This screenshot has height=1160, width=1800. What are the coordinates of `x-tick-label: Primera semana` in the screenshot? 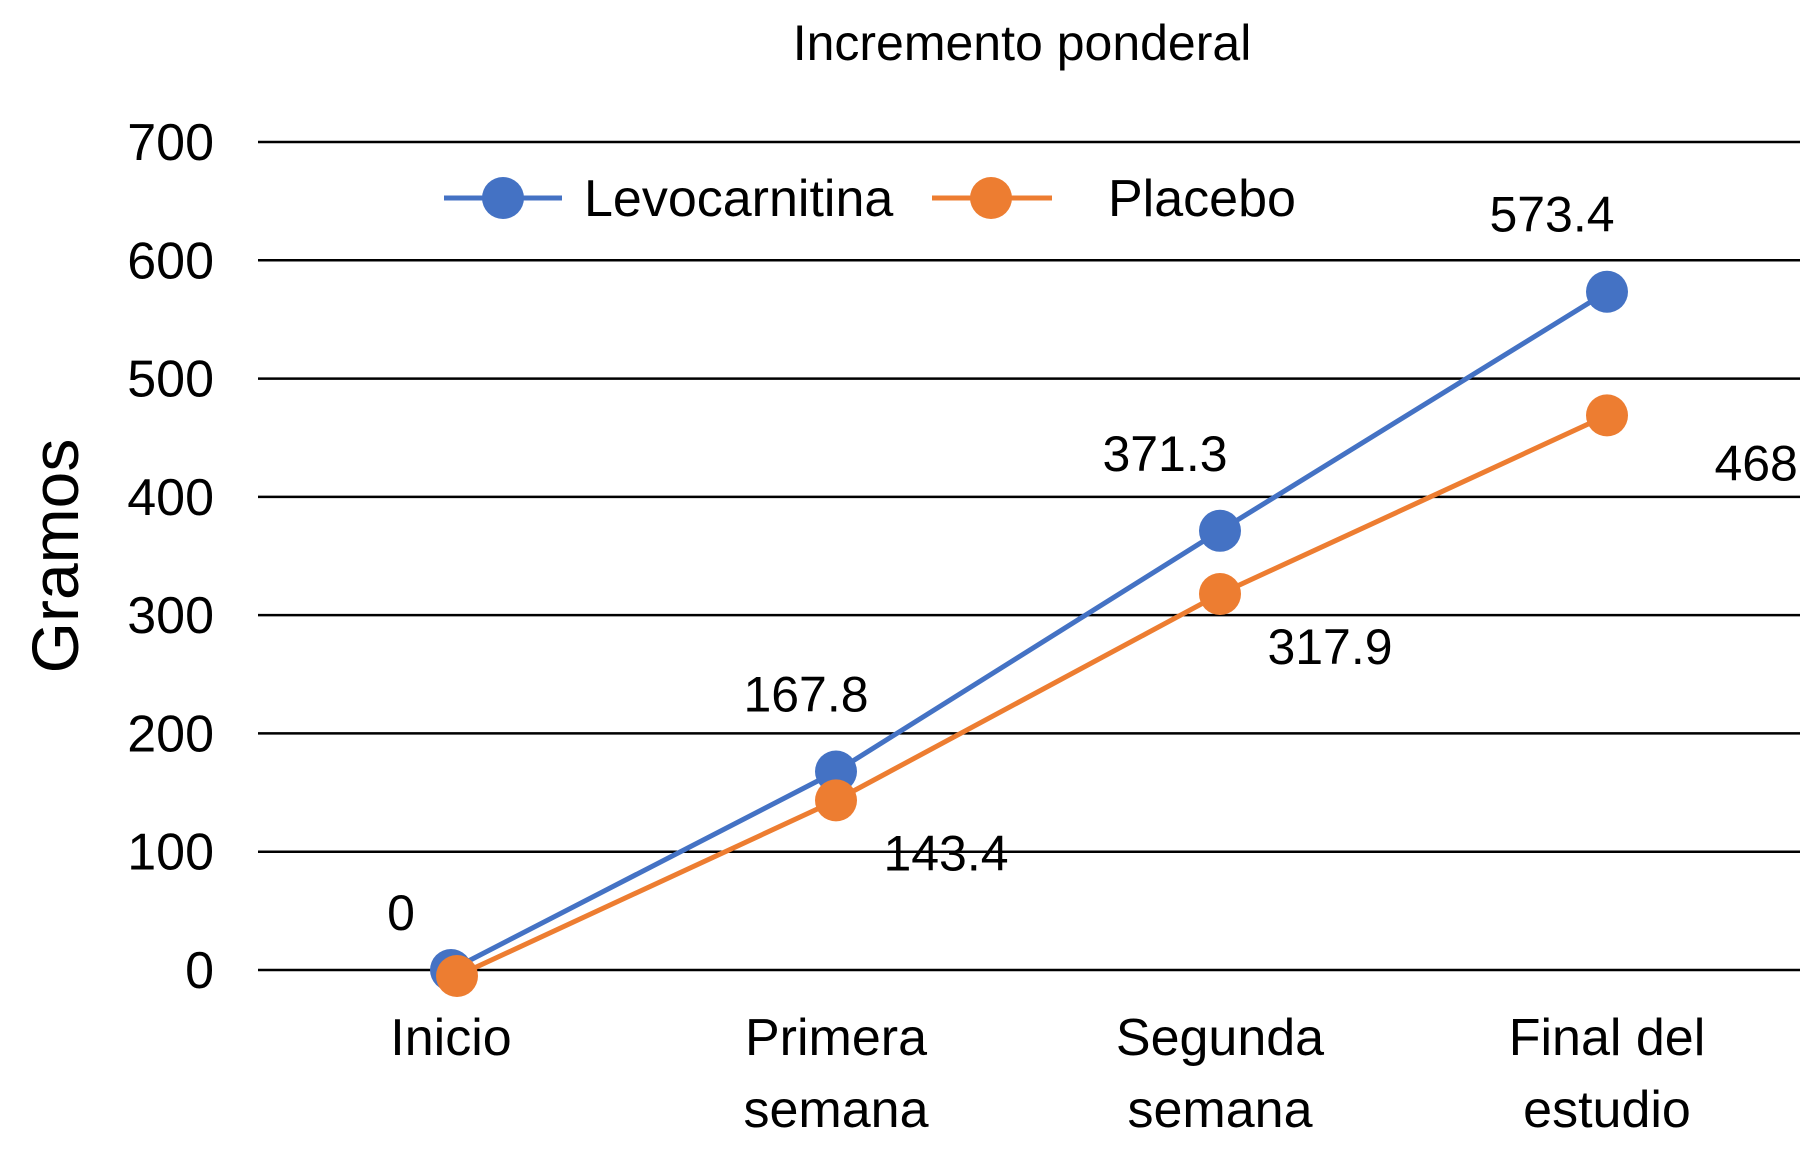 It's located at (836, 1074).